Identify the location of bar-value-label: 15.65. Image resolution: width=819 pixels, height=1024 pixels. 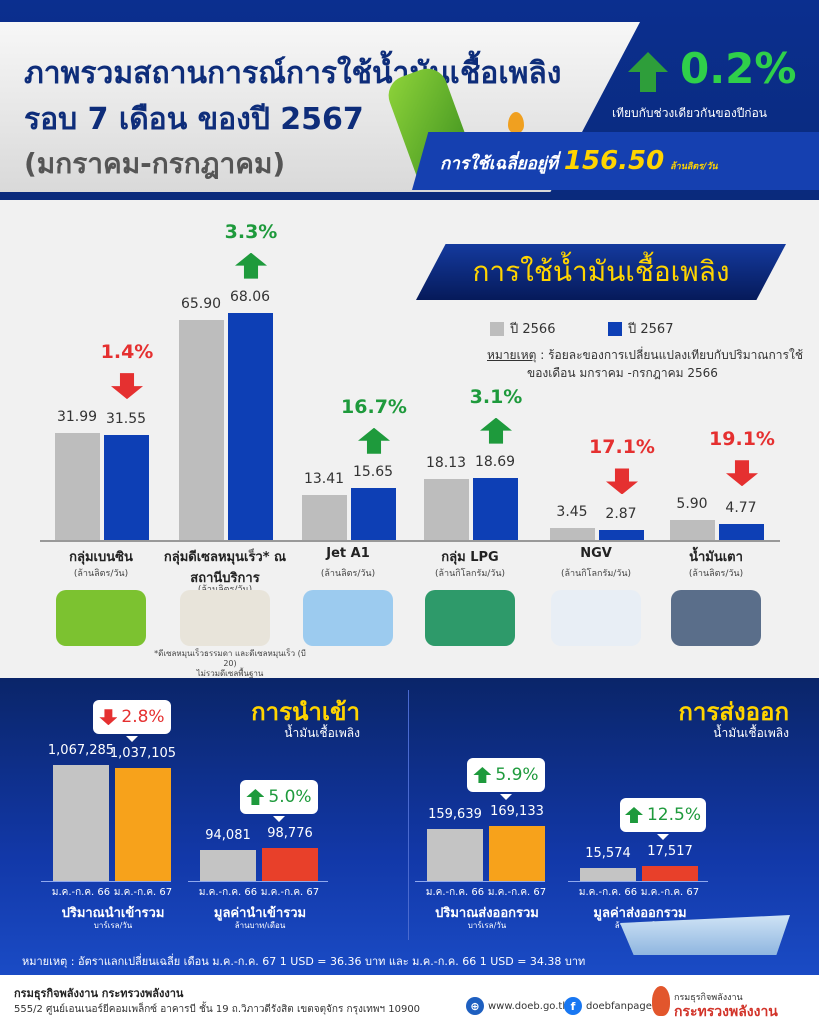
(373, 471).